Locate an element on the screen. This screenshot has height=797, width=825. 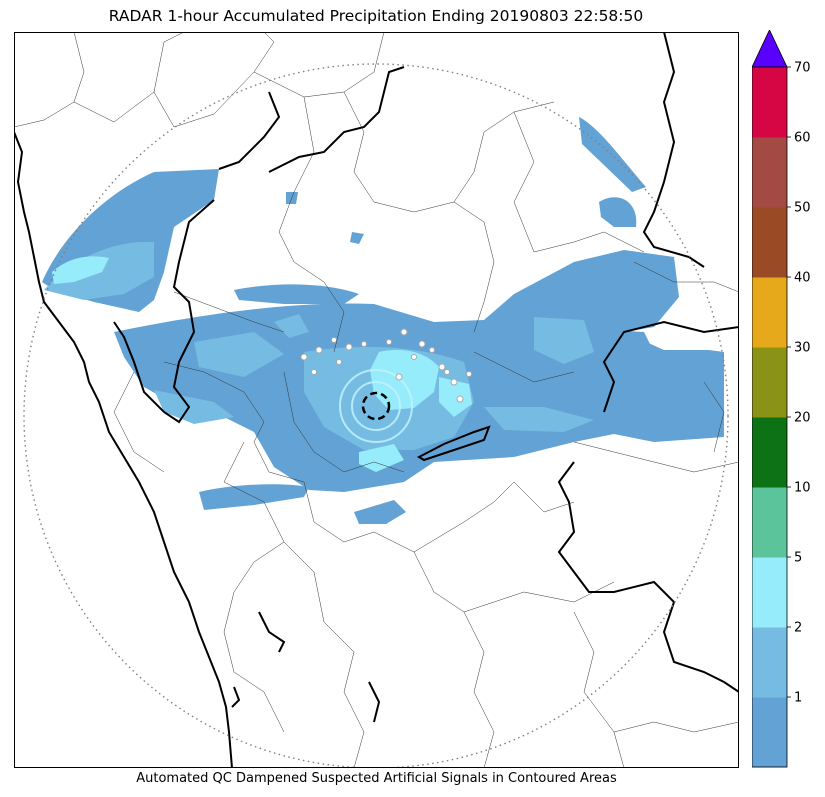
colorbar-tick-label: 2 is located at coordinates (798, 628).